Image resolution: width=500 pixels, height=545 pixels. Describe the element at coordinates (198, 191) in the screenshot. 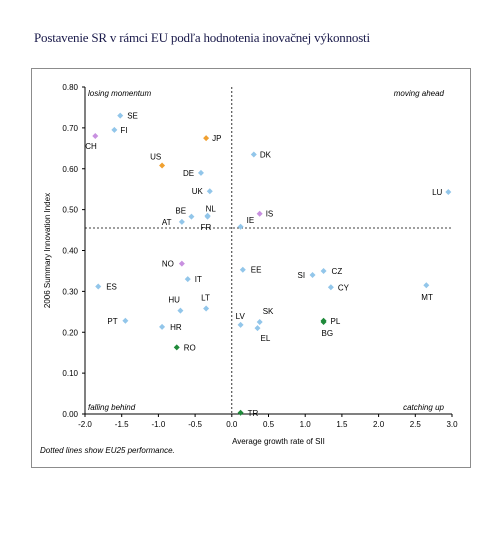

I see `point-label-uk: UK` at that location.